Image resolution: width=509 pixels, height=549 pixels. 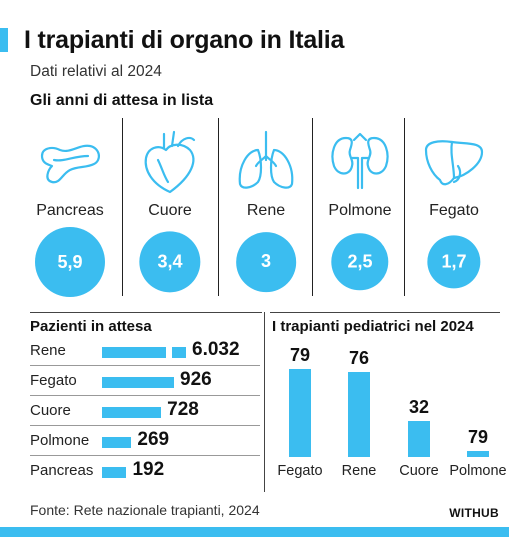 I want to click on waiting-value: 926, so click(x=196, y=379).